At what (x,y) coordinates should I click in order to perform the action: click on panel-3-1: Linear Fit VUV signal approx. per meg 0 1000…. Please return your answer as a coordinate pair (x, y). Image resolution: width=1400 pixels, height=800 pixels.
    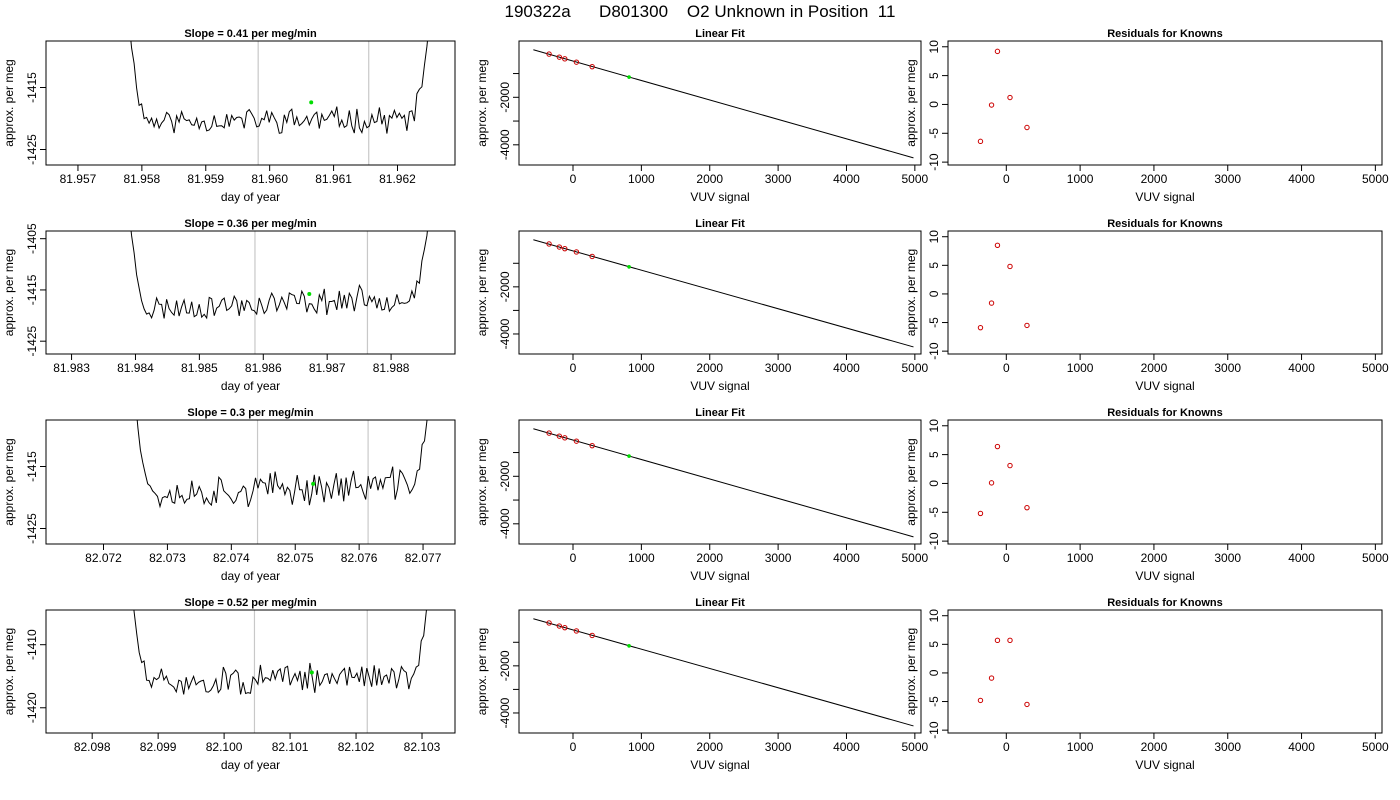
    Looking at the image, I should click on (702, 684).